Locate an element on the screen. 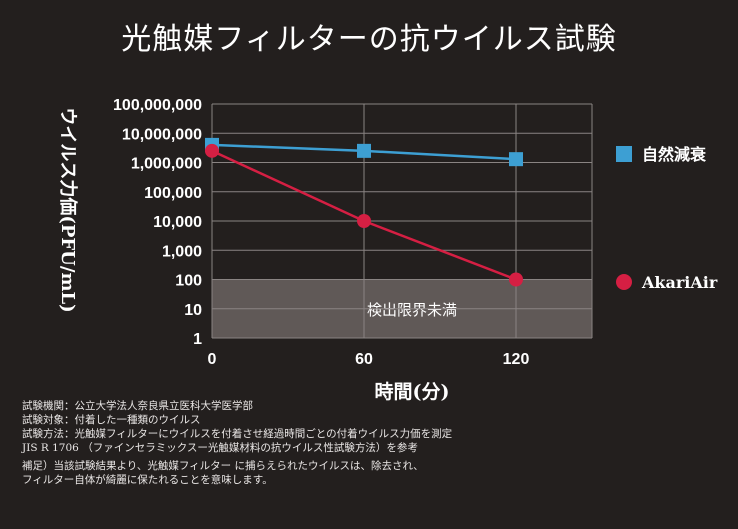 The width and height of the screenshot is (738, 529). y-tick-label: 100,000 is located at coordinates (173, 193).